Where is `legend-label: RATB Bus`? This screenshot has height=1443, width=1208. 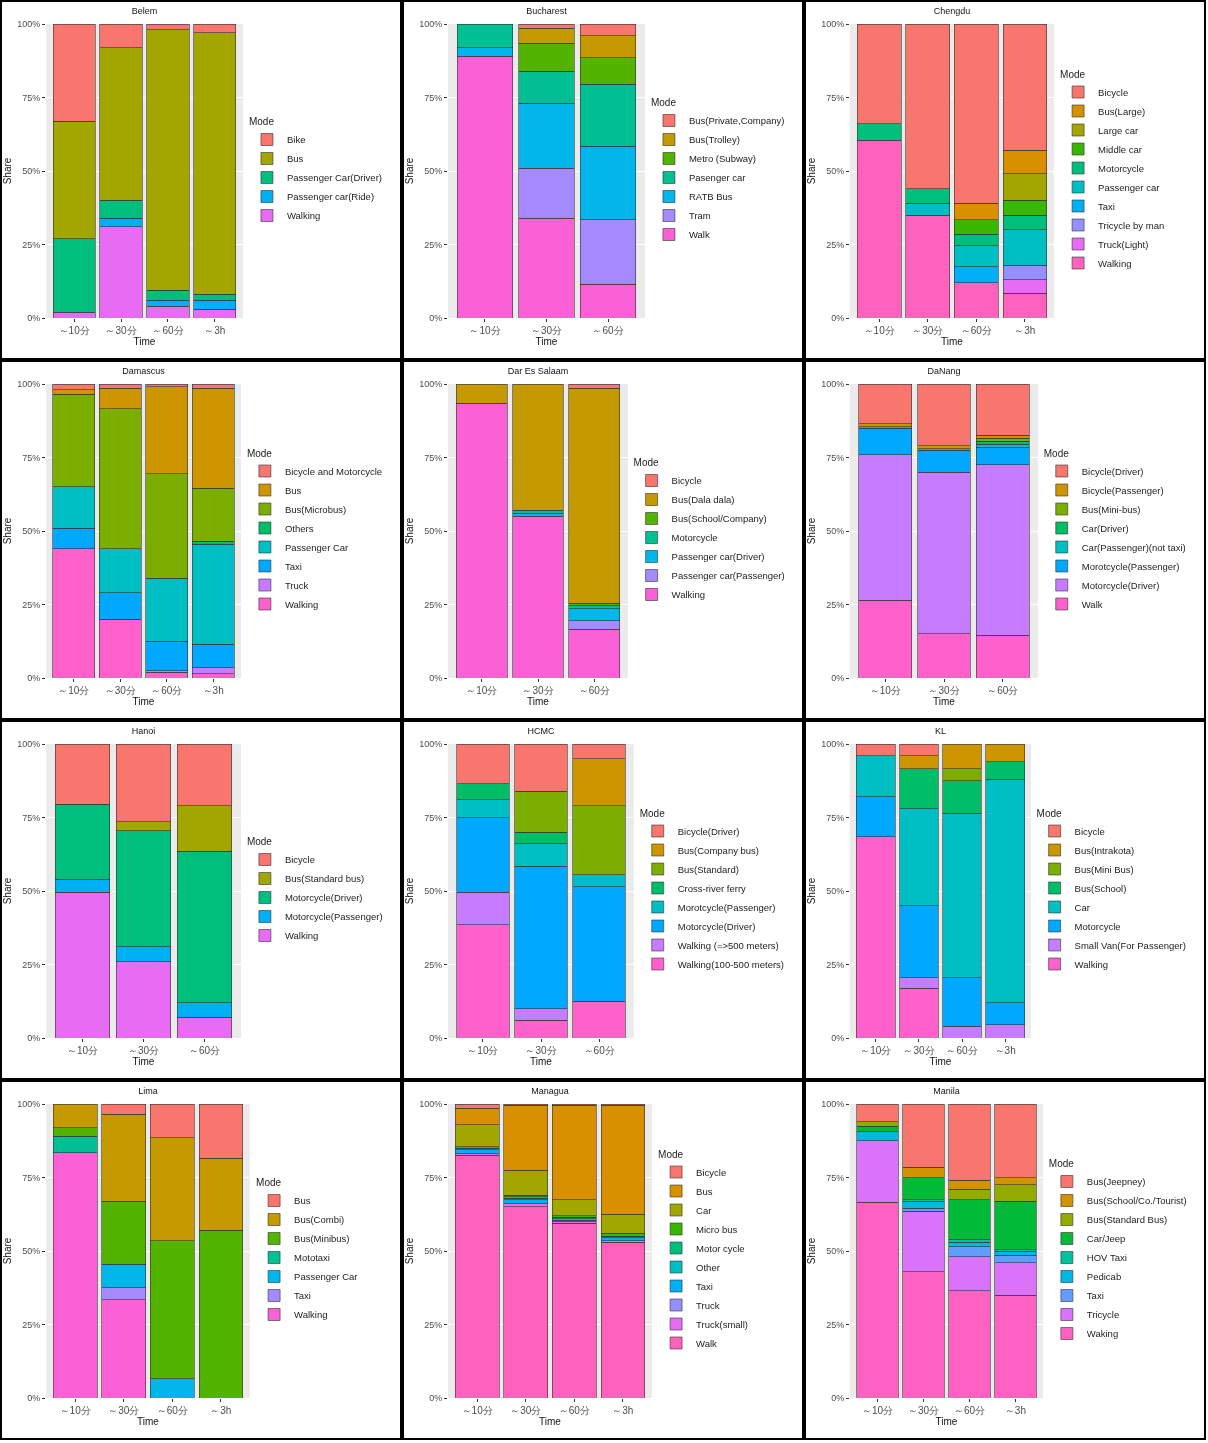
legend-label: RATB Bus is located at coordinates (710, 197).